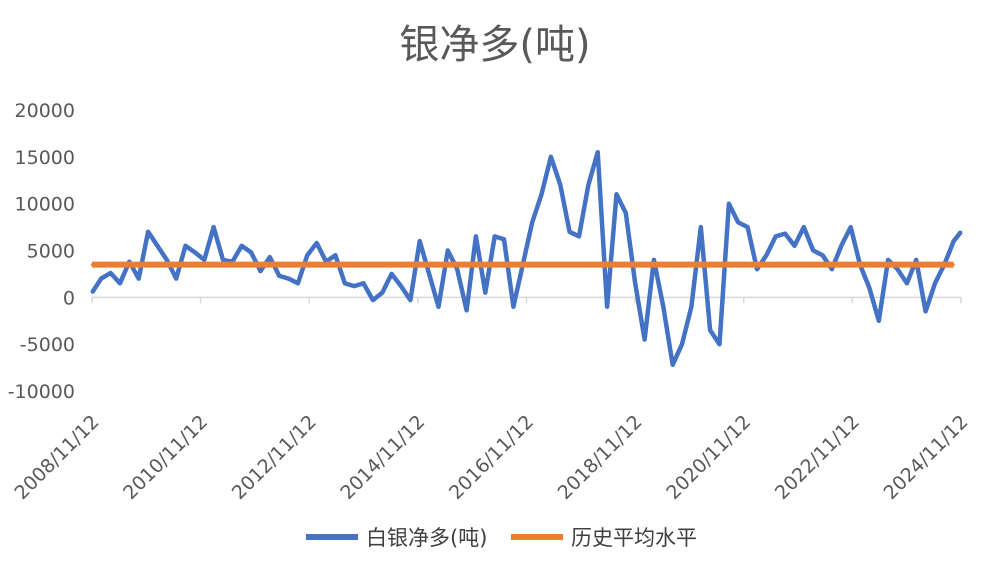  Describe the element at coordinates (426, 538) in the screenshot. I see `legend-label: 白银净多(吨)` at that location.